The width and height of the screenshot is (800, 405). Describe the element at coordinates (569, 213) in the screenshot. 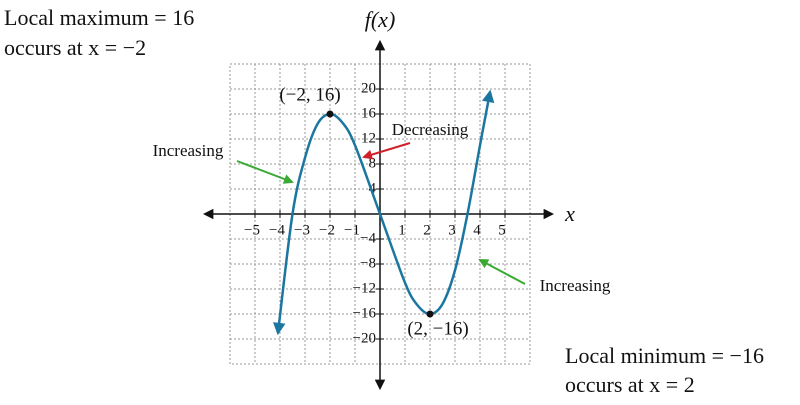

I see `x-axis-label: x` at that location.